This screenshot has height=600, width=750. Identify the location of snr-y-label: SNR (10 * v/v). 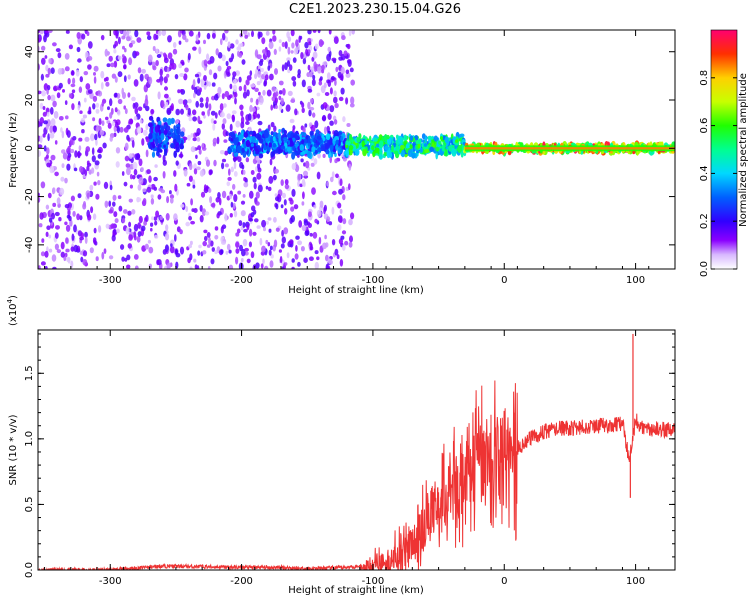
(13, 449).